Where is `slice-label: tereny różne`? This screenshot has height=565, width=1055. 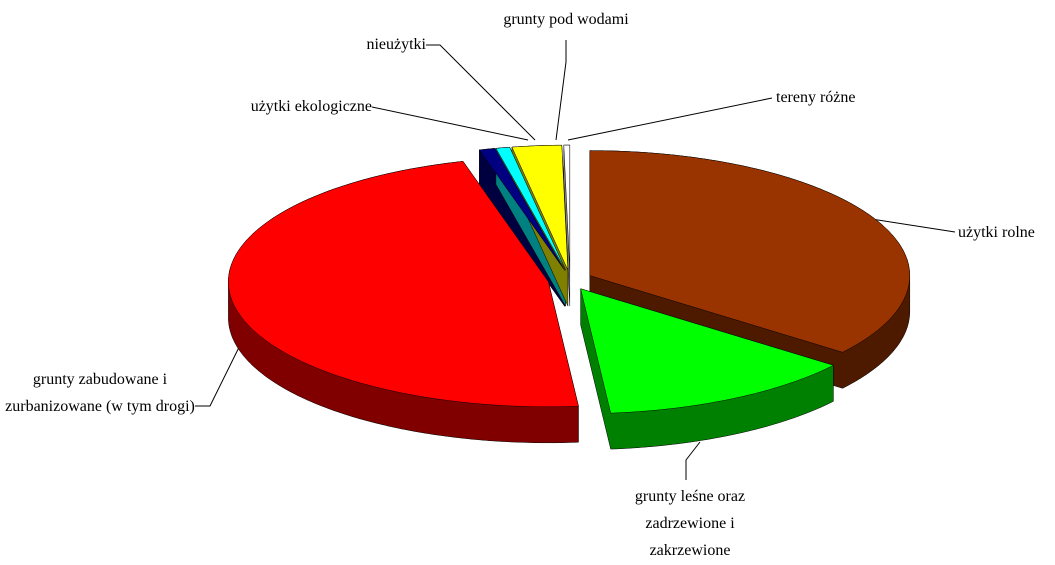 slice-label: tereny różne is located at coordinates (816, 97).